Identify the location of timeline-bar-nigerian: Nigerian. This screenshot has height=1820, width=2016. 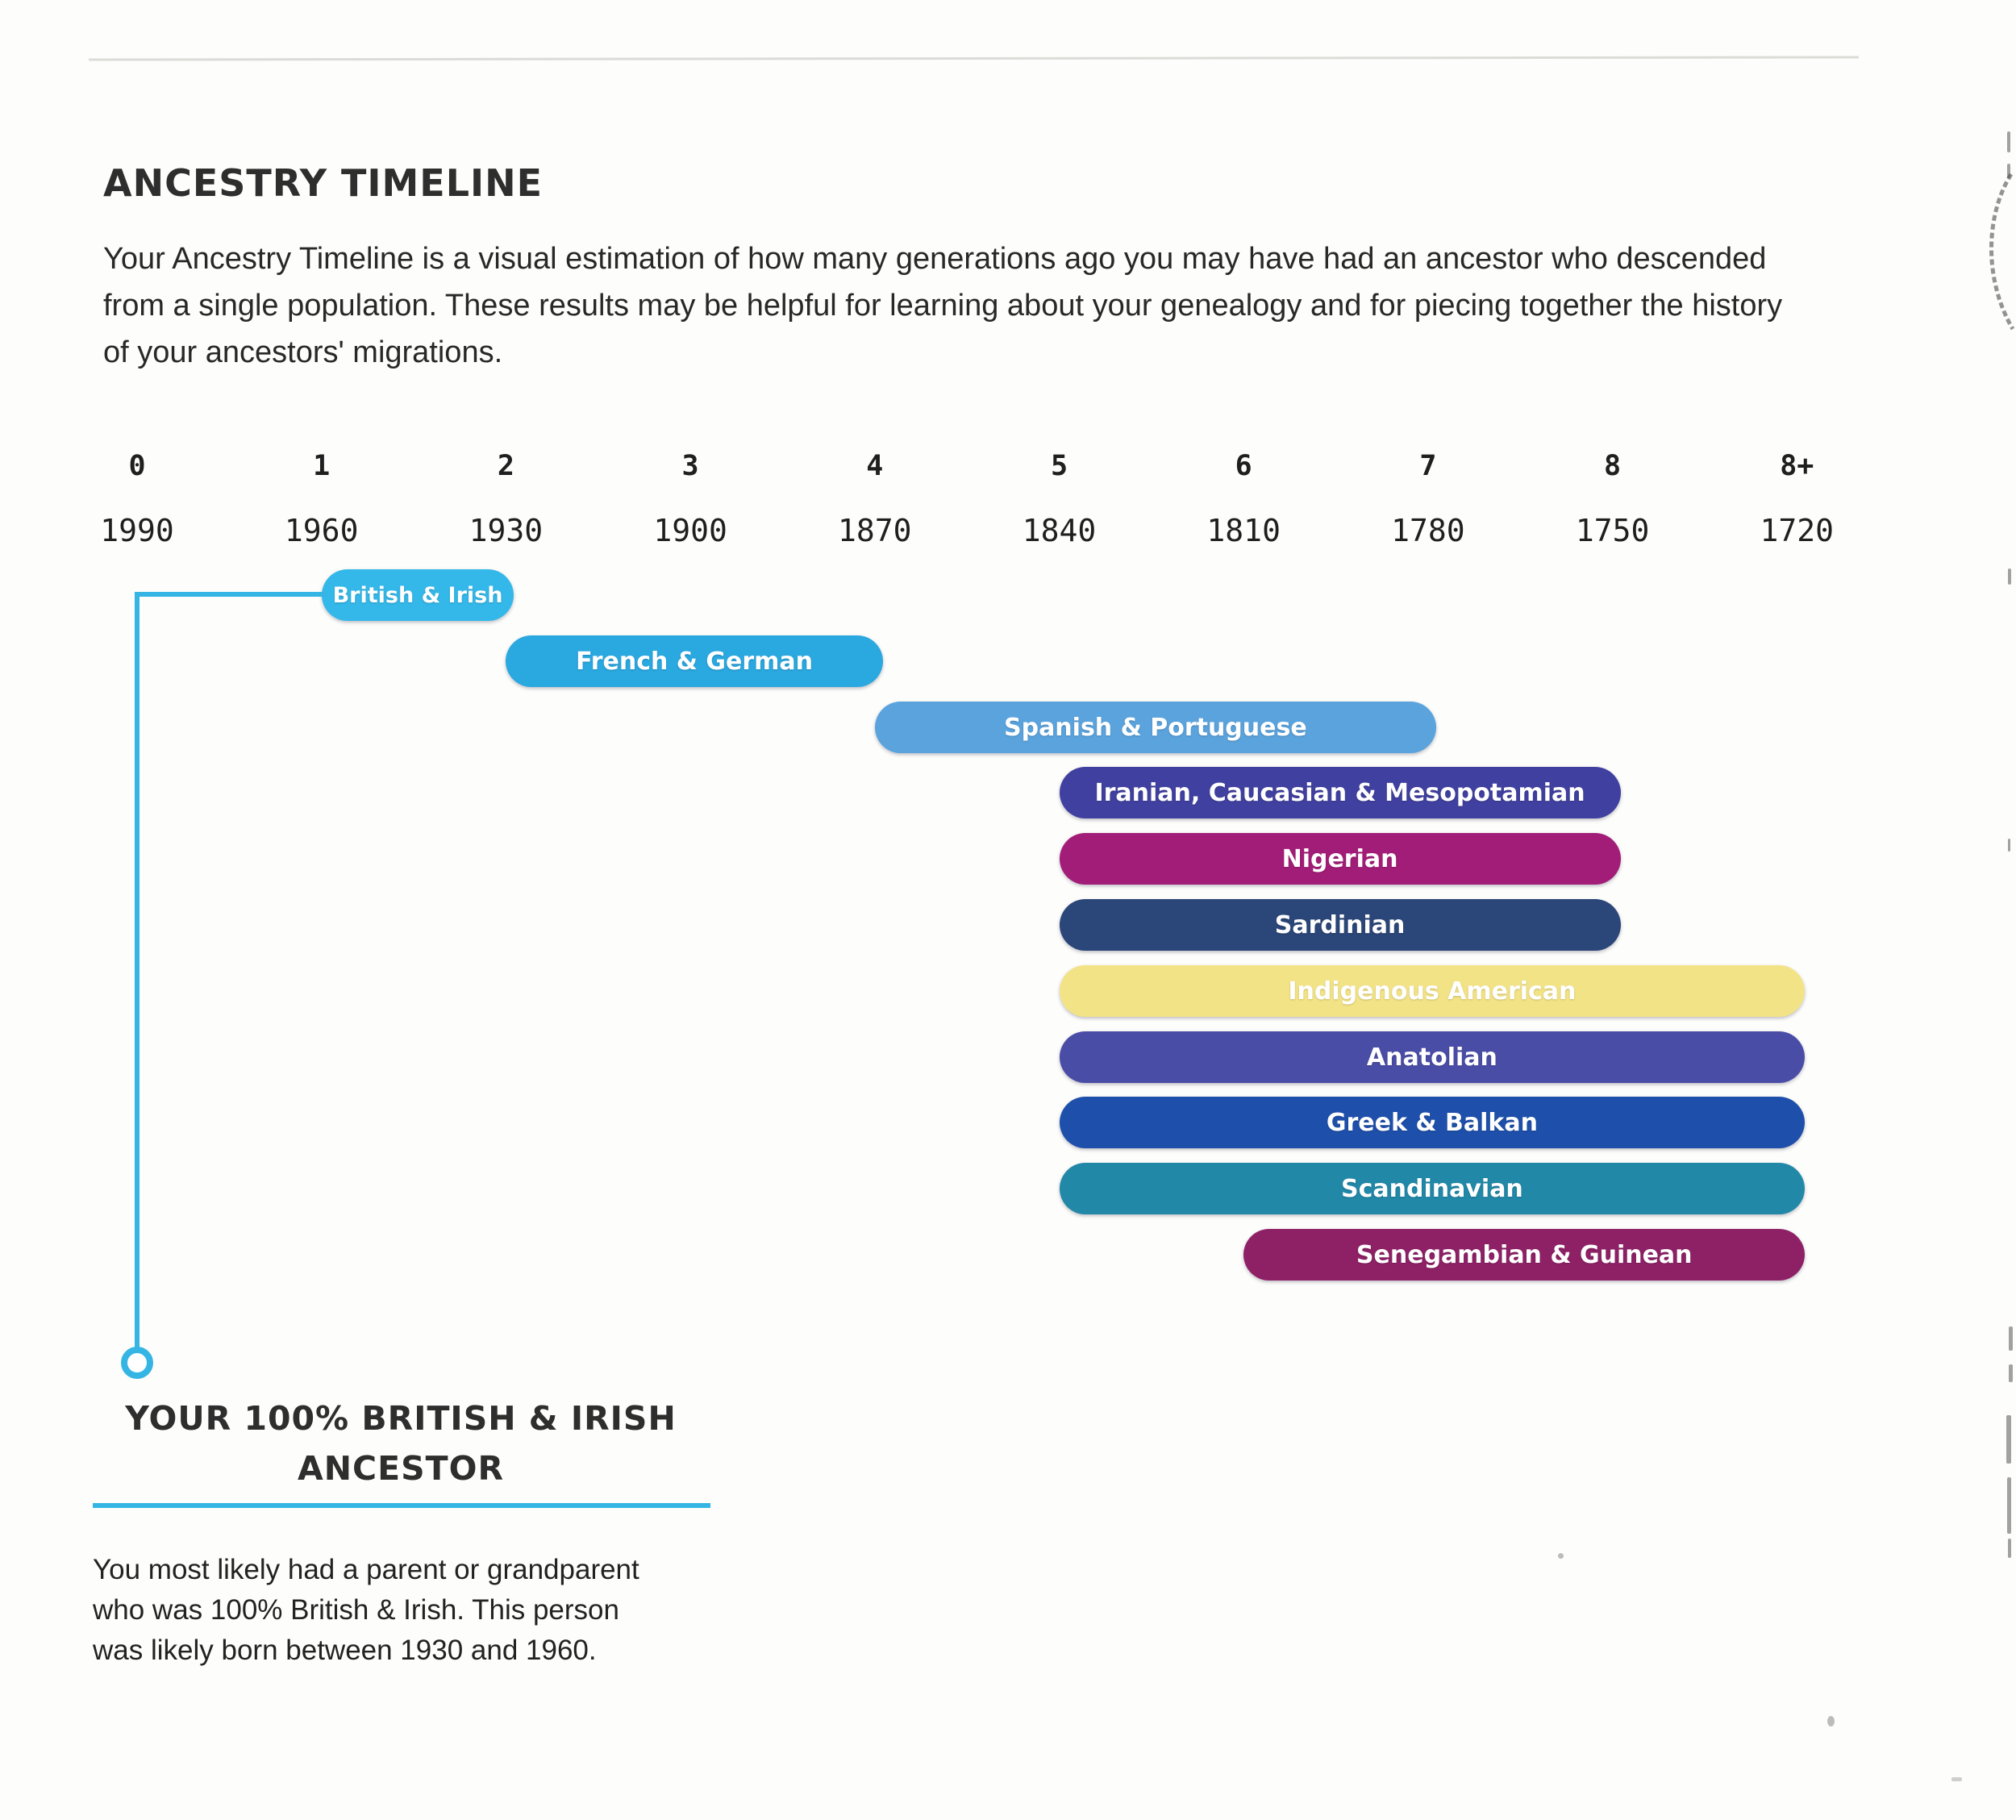
(1340, 859).